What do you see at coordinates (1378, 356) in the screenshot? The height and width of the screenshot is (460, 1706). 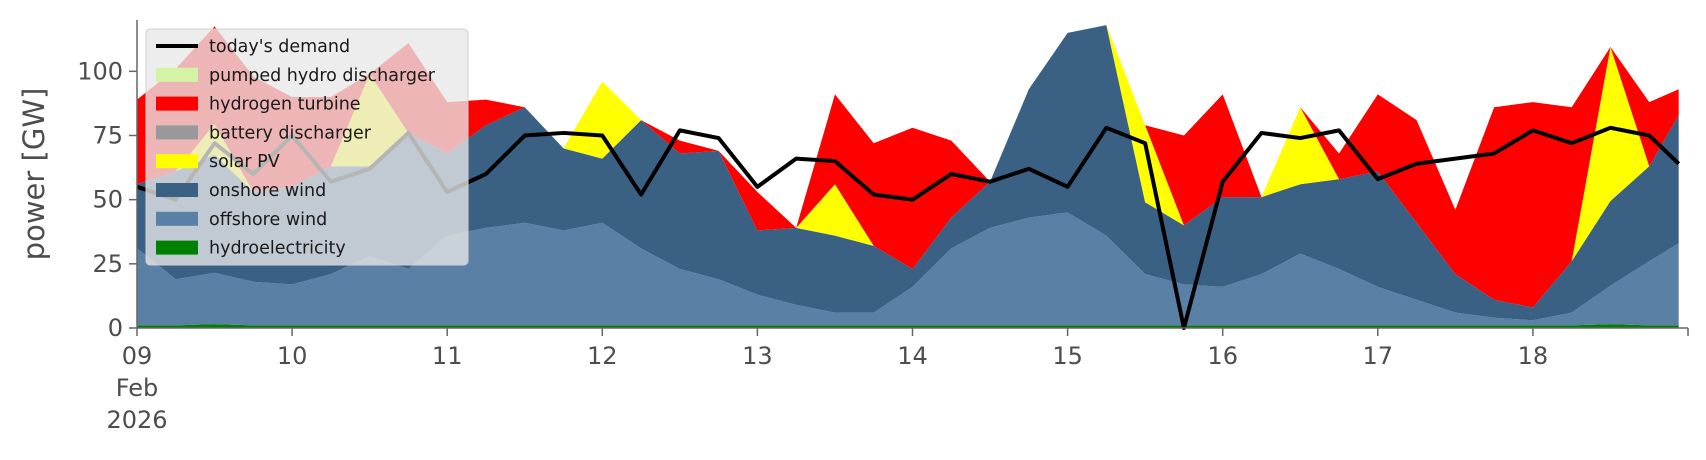 I see `x-tick-label: 17` at bounding box center [1378, 356].